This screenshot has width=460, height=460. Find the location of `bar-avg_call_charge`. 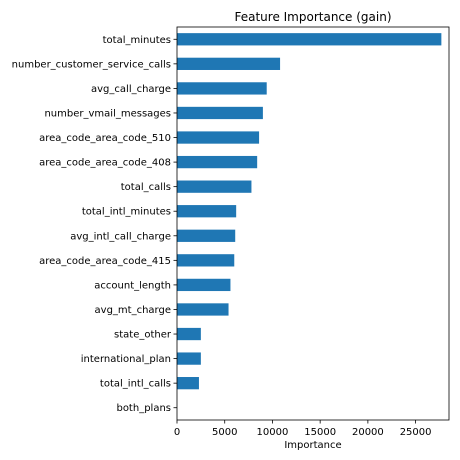

bar-avg_call_charge is located at coordinates (222, 88).